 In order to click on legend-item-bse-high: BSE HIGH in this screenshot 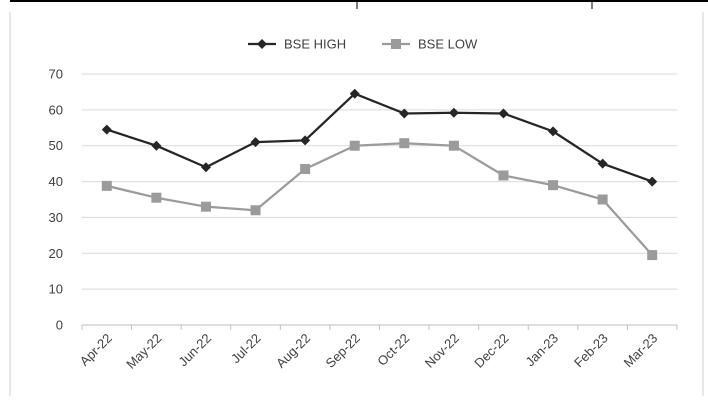, I will do `click(297, 44)`.